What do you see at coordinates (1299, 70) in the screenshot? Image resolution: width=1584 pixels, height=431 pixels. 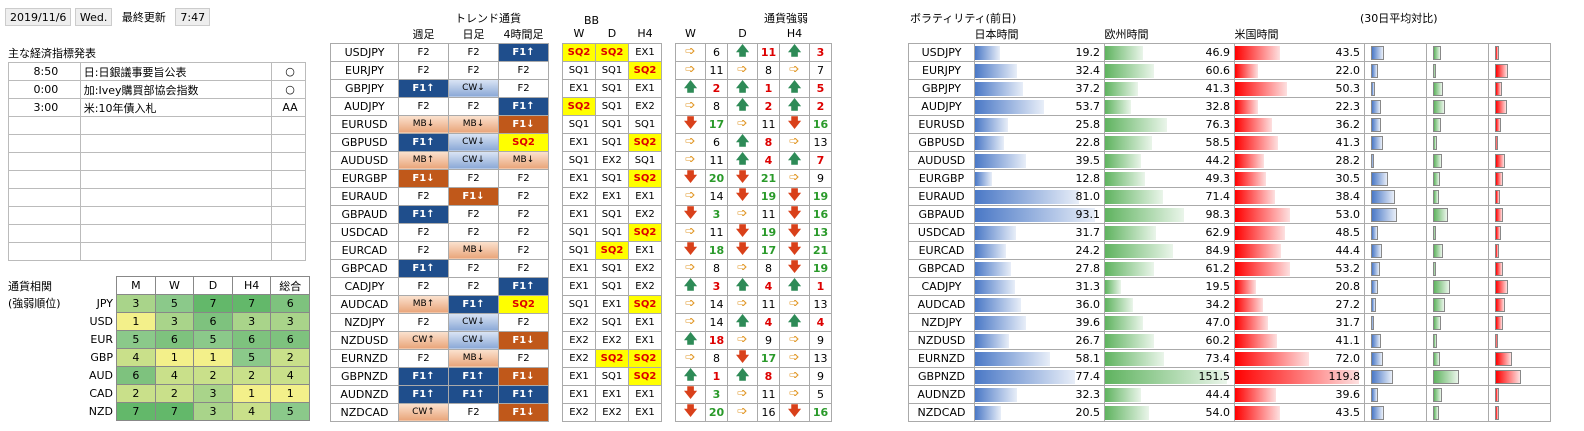 I see `vol-cell: 22.0` at bounding box center [1299, 70].